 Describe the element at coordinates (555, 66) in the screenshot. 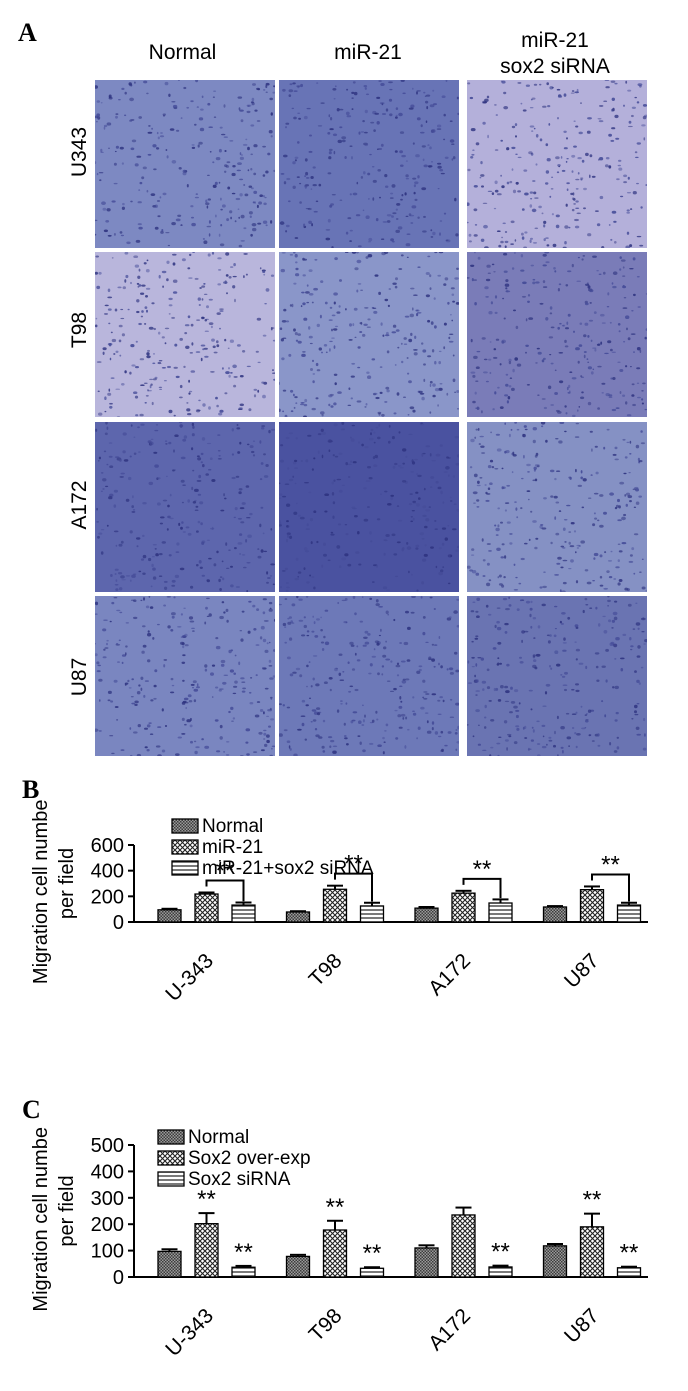

I see `column-header-mir21-sox2-line2: sox2 siRNA` at that location.